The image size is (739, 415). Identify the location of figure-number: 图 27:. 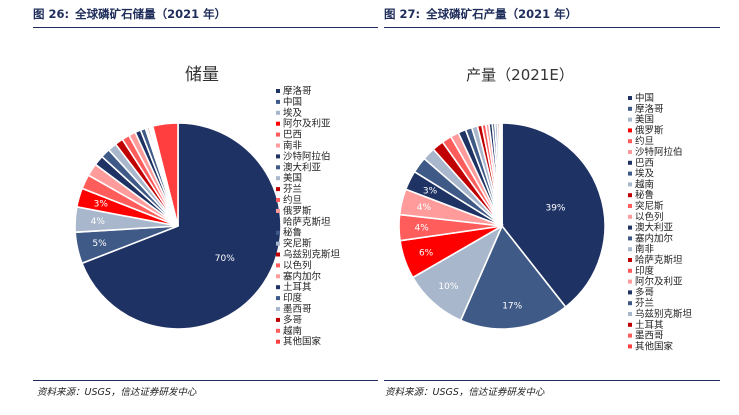
(402, 13).